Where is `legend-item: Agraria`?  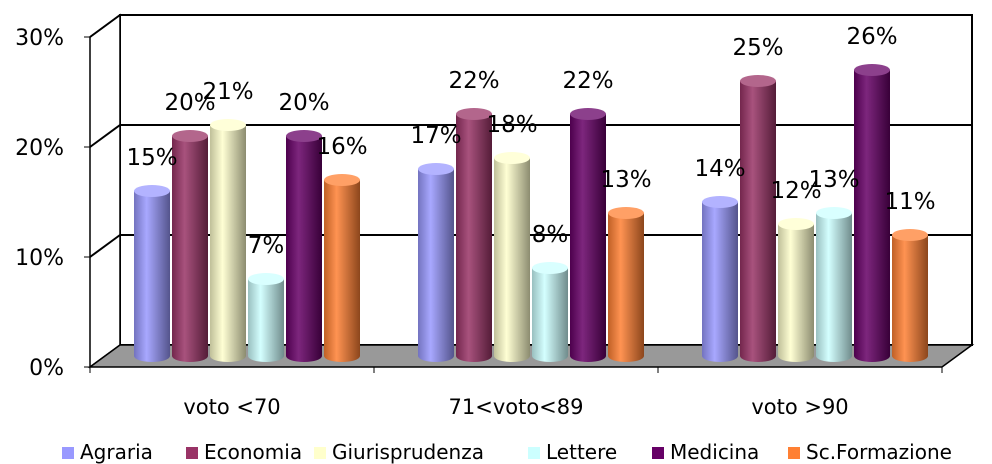 legend-item: Agraria is located at coordinates (107, 452).